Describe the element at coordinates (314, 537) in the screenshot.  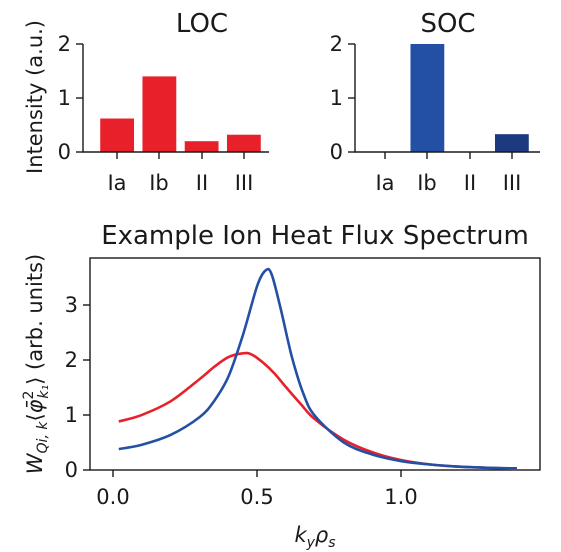
I see `spectrum-xlabel: kyρs` at that location.